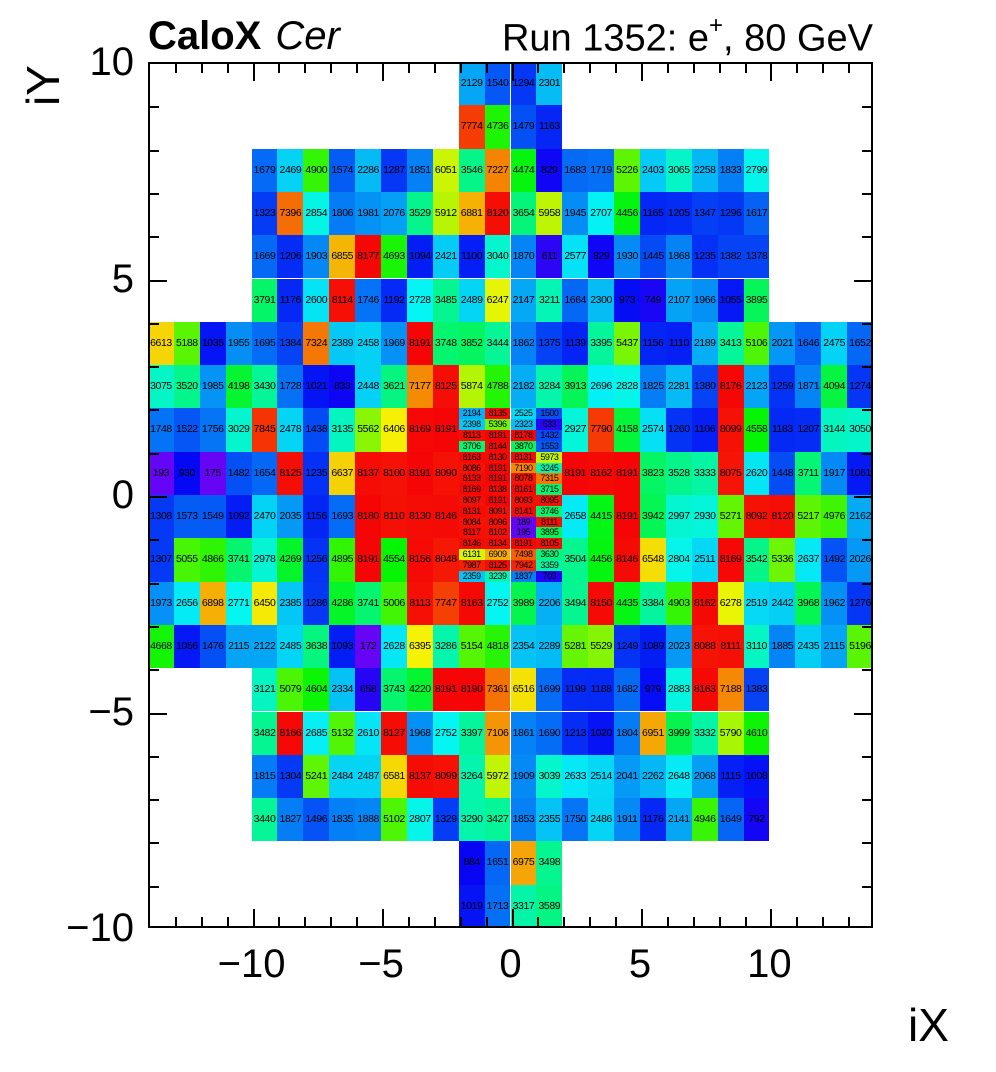  What do you see at coordinates (730, 300) in the screenshot?
I see `heatmap-cell: 1055` at bounding box center [730, 300].